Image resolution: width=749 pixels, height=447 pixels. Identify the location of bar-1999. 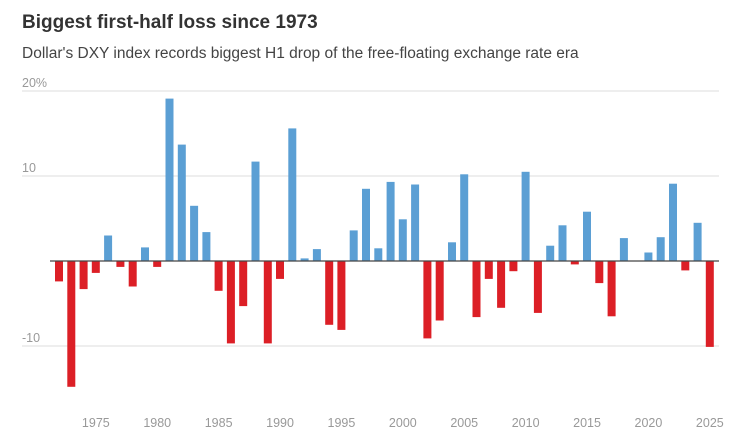
(390, 221).